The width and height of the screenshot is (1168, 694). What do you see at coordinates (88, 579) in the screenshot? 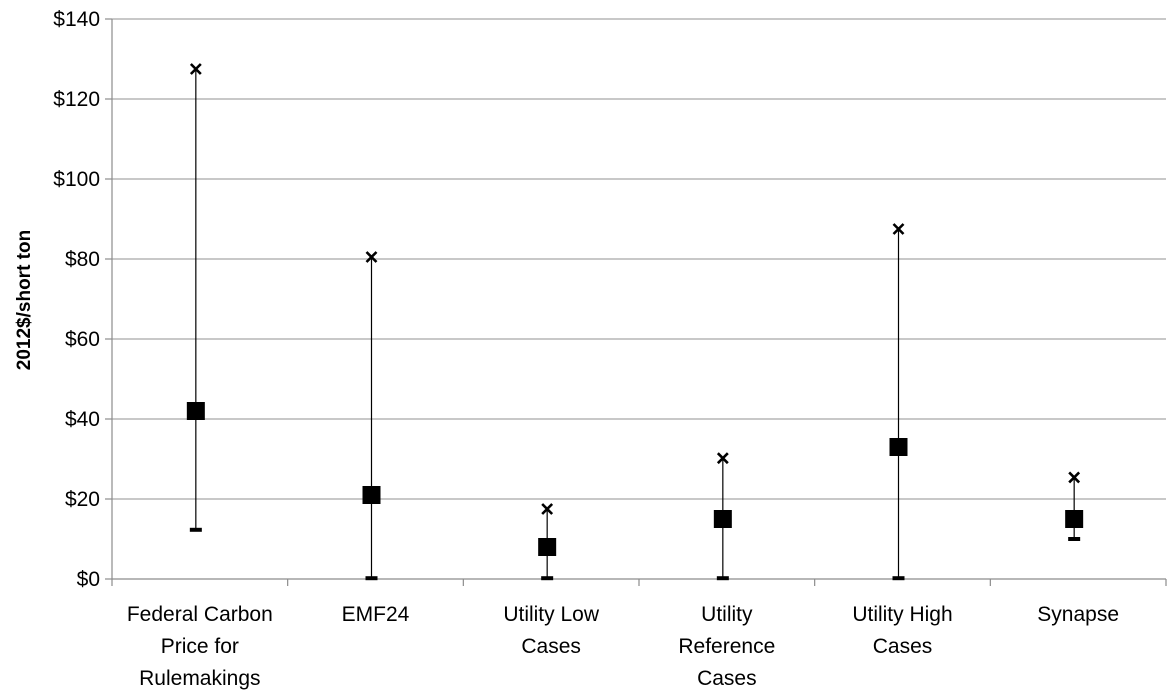
I see `y-tick-label: $0` at bounding box center [88, 579].